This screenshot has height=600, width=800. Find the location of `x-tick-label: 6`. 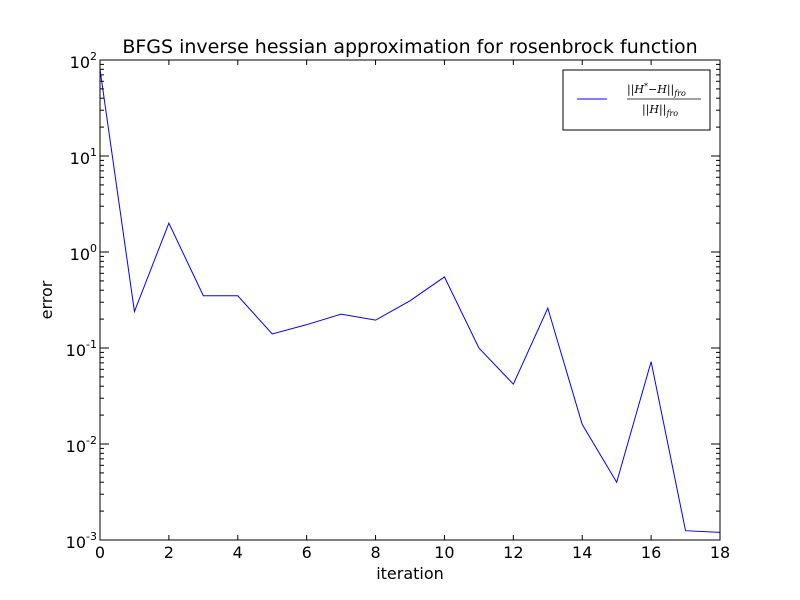

x-tick-label: 6 is located at coordinates (307, 552).